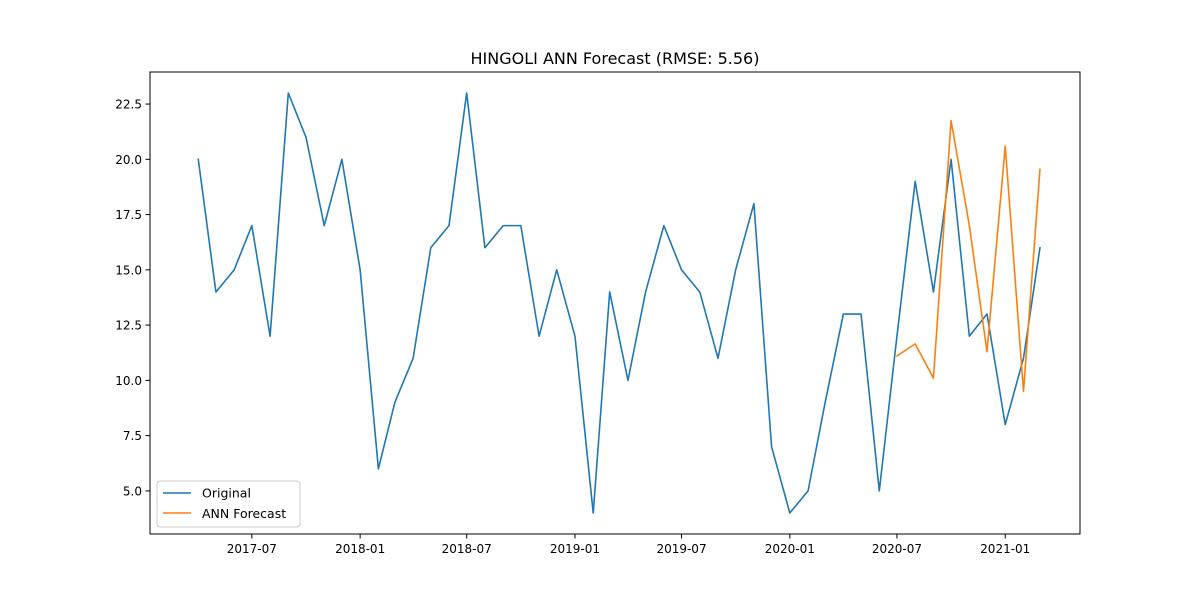  What do you see at coordinates (244, 513) in the screenshot?
I see `legend-label-ann-forecast: ANN Forecast` at bounding box center [244, 513].